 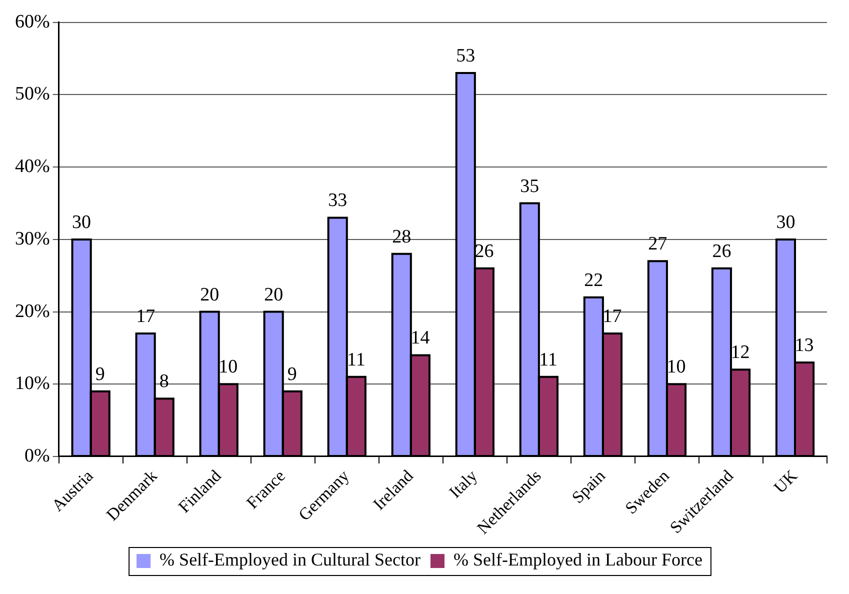 I want to click on data-label: 53, so click(x=466, y=56).